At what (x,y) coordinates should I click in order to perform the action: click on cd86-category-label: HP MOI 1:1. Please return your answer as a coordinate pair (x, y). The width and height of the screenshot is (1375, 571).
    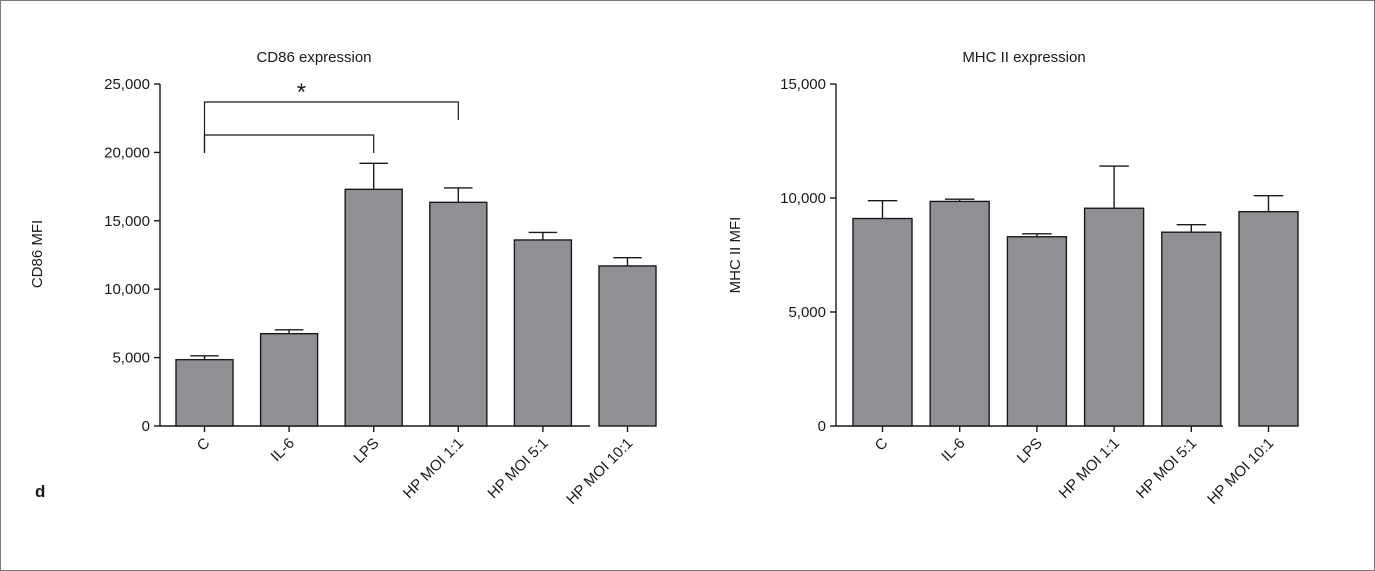
    Looking at the image, I should click on (433, 468).